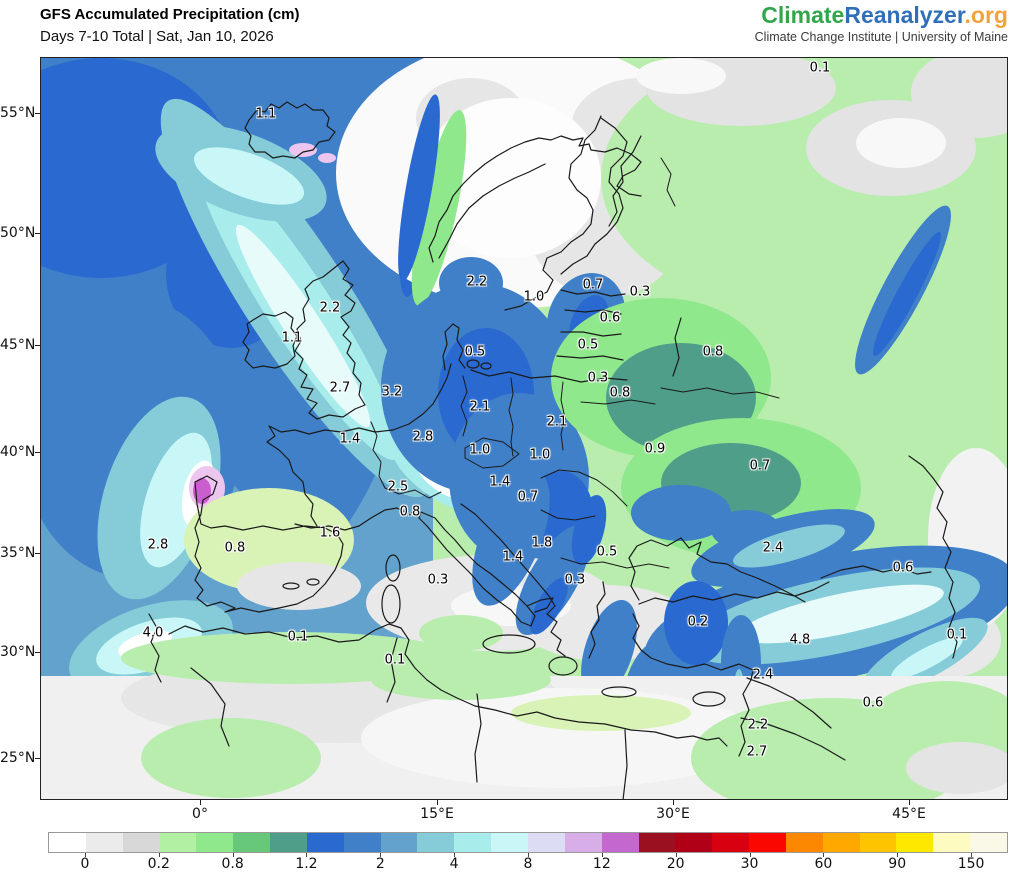 This screenshot has height=872, width=1024. Describe the element at coordinates (528, 864) in the screenshot. I see `colorbar-tick-label: 8` at that location.